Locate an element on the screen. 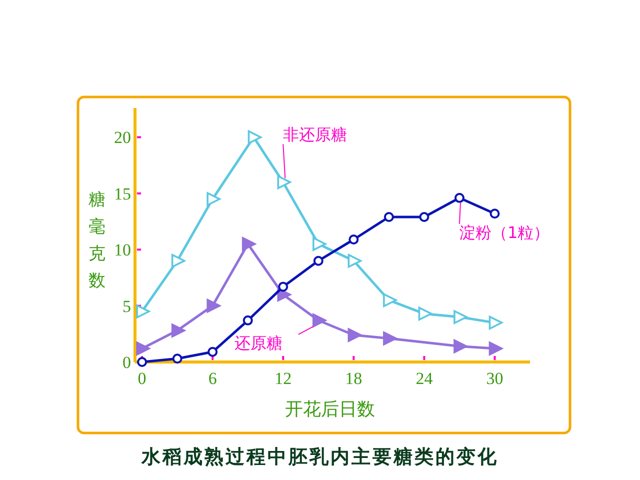 The image size is (640, 480). x-tick-label: 18 is located at coordinates (353, 378).